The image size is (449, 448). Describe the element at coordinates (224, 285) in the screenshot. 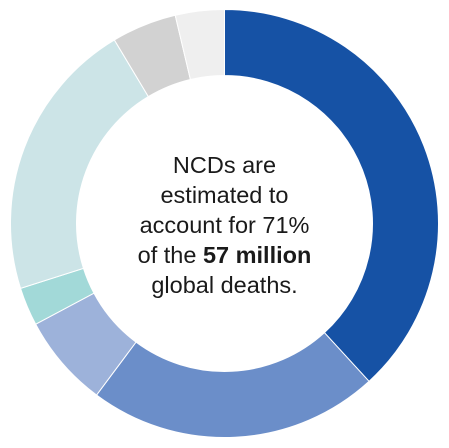

I see `center-caption-line-5: global deaths.` at that location.